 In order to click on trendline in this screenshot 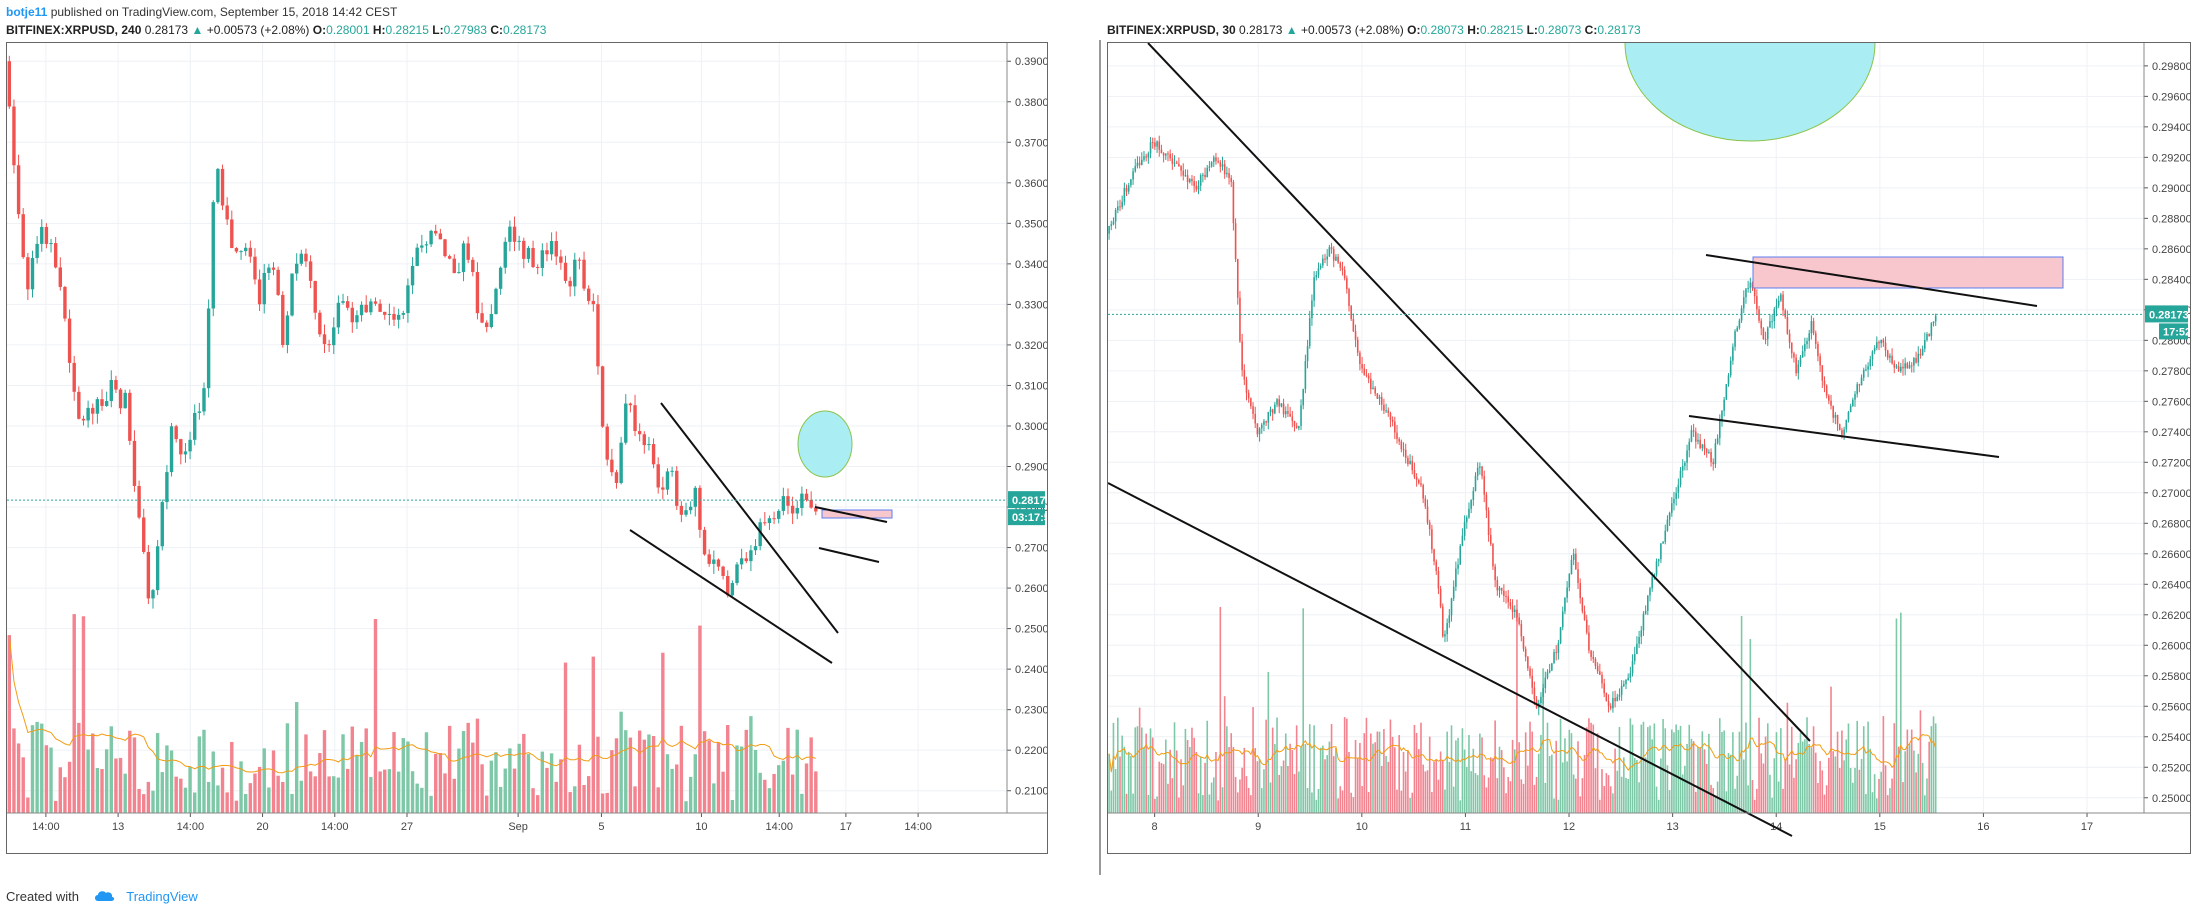, I will do `click(1450, 659)`.